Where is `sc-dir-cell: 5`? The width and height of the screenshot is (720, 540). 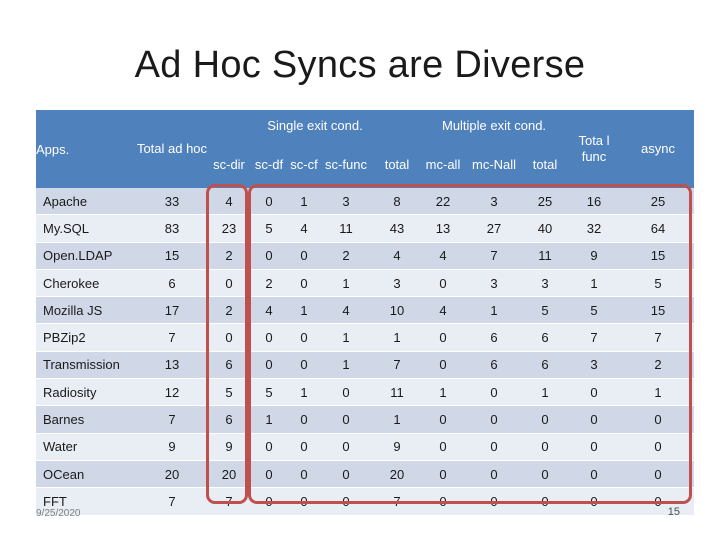
sc-dir-cell: 5 is located at coordinates (229, 392).